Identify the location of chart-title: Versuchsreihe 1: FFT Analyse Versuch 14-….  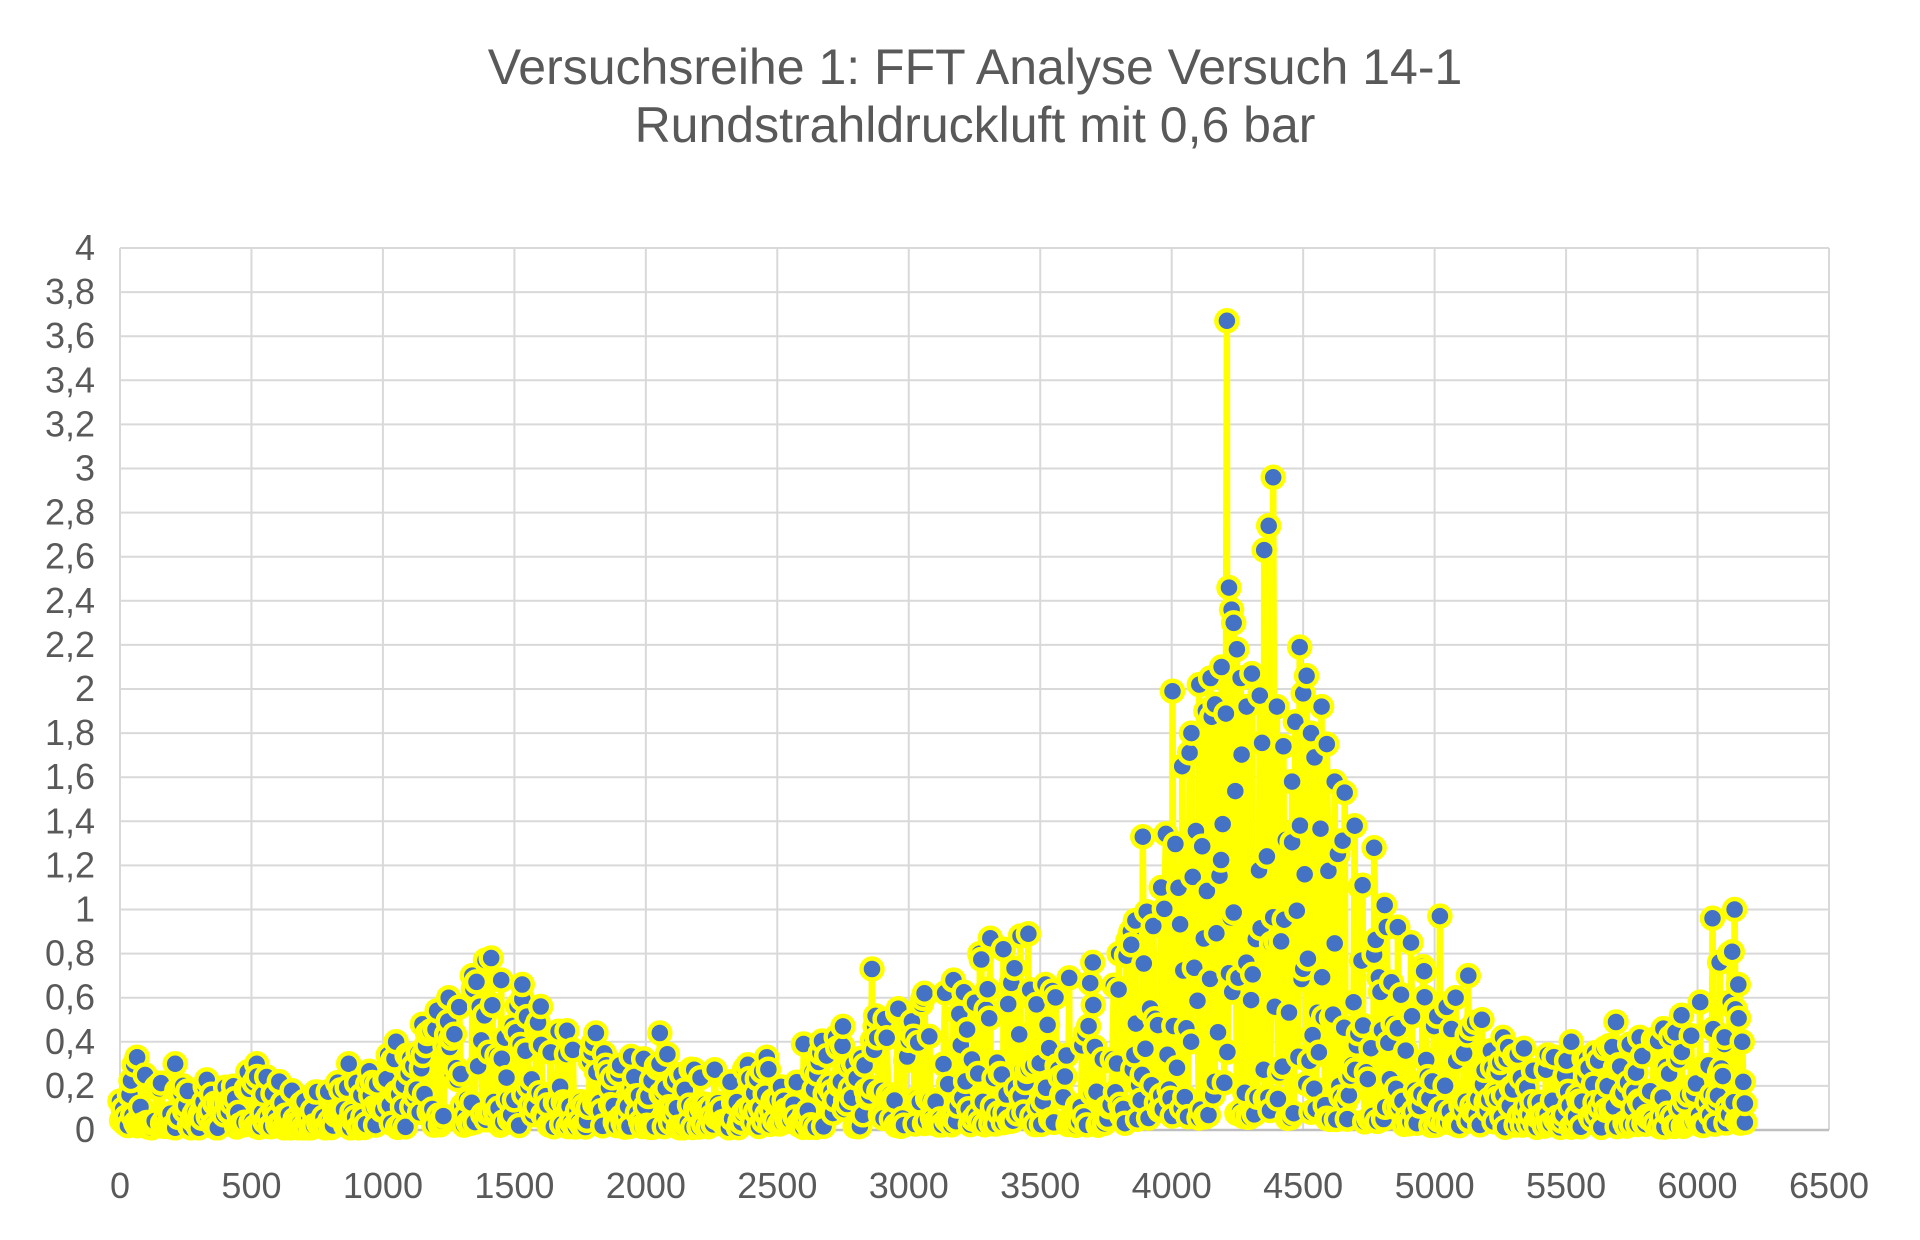
(975, 96).